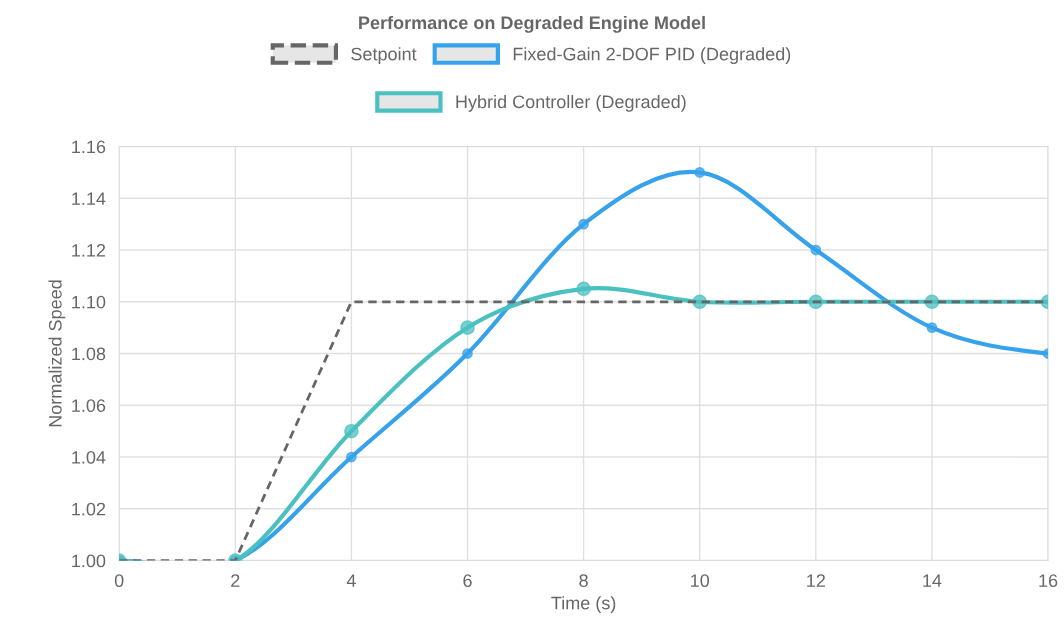 This screenshot has width=1064, height=637. I want to click on y-axis-title: Normalized Speed, so click(57, 353).